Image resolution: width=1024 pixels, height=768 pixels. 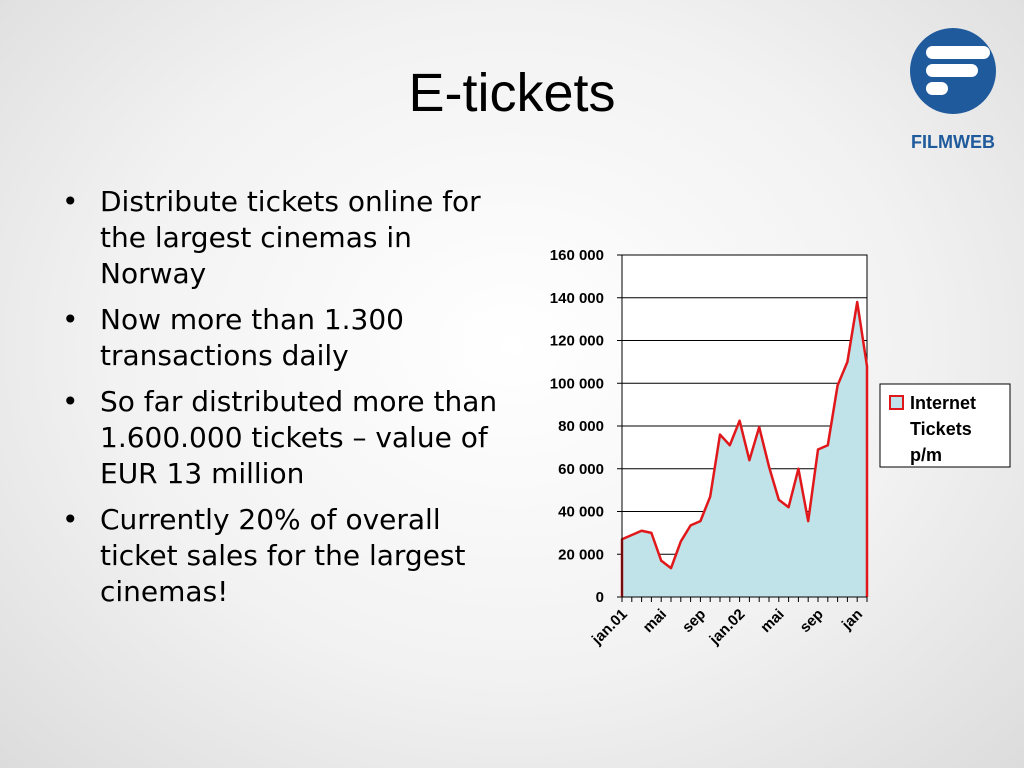 I want to click on x-tick-label: jan.02, so click(x=727, y=627).